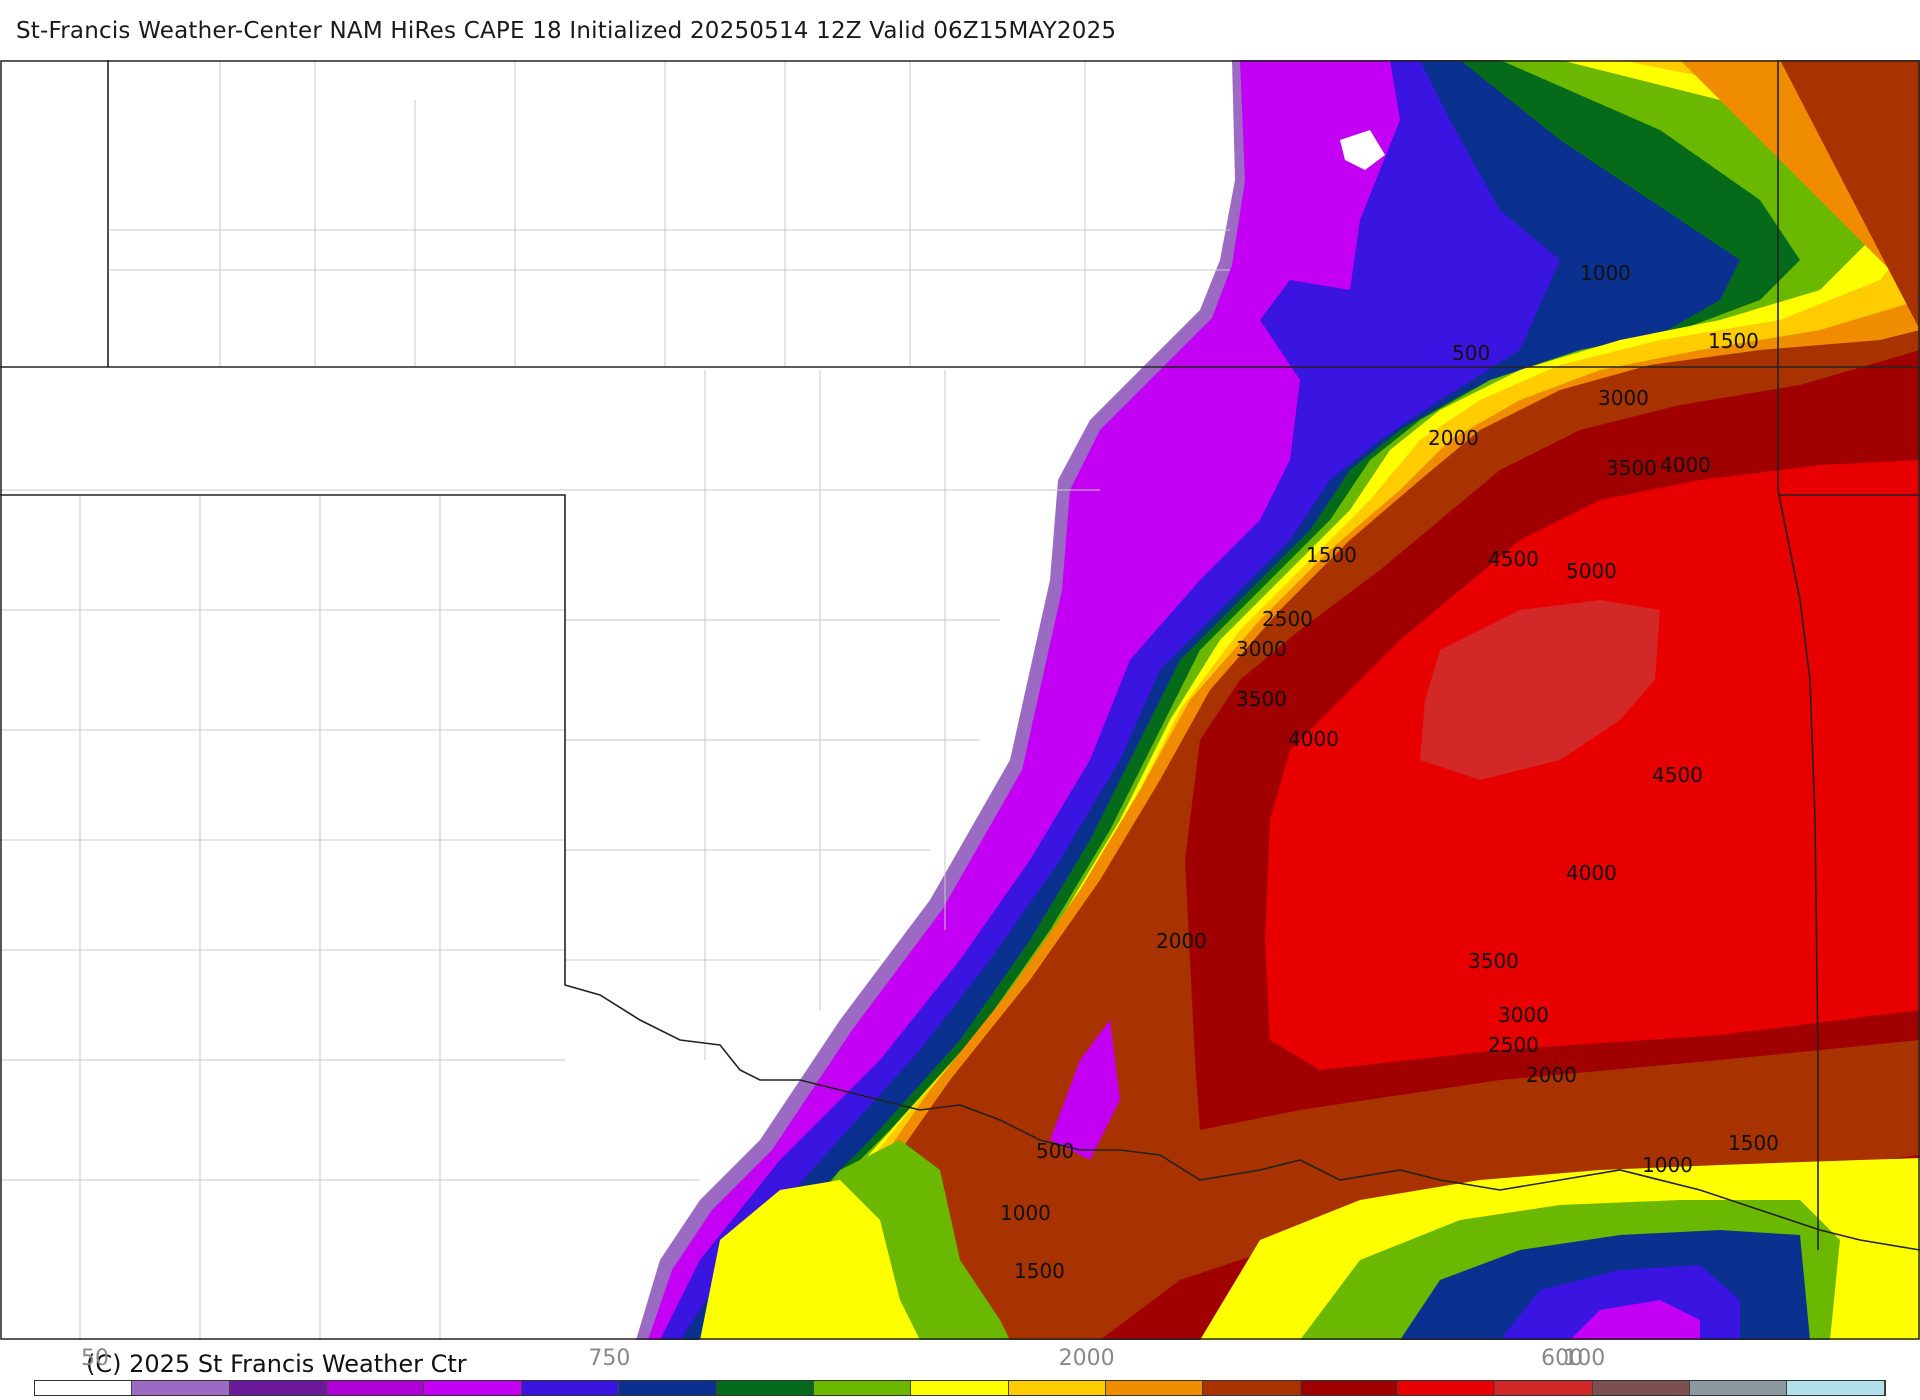 This screenshot has height=1400, width=1920. I want to click on cape-band-sw-yellow, so click(810, 1260).